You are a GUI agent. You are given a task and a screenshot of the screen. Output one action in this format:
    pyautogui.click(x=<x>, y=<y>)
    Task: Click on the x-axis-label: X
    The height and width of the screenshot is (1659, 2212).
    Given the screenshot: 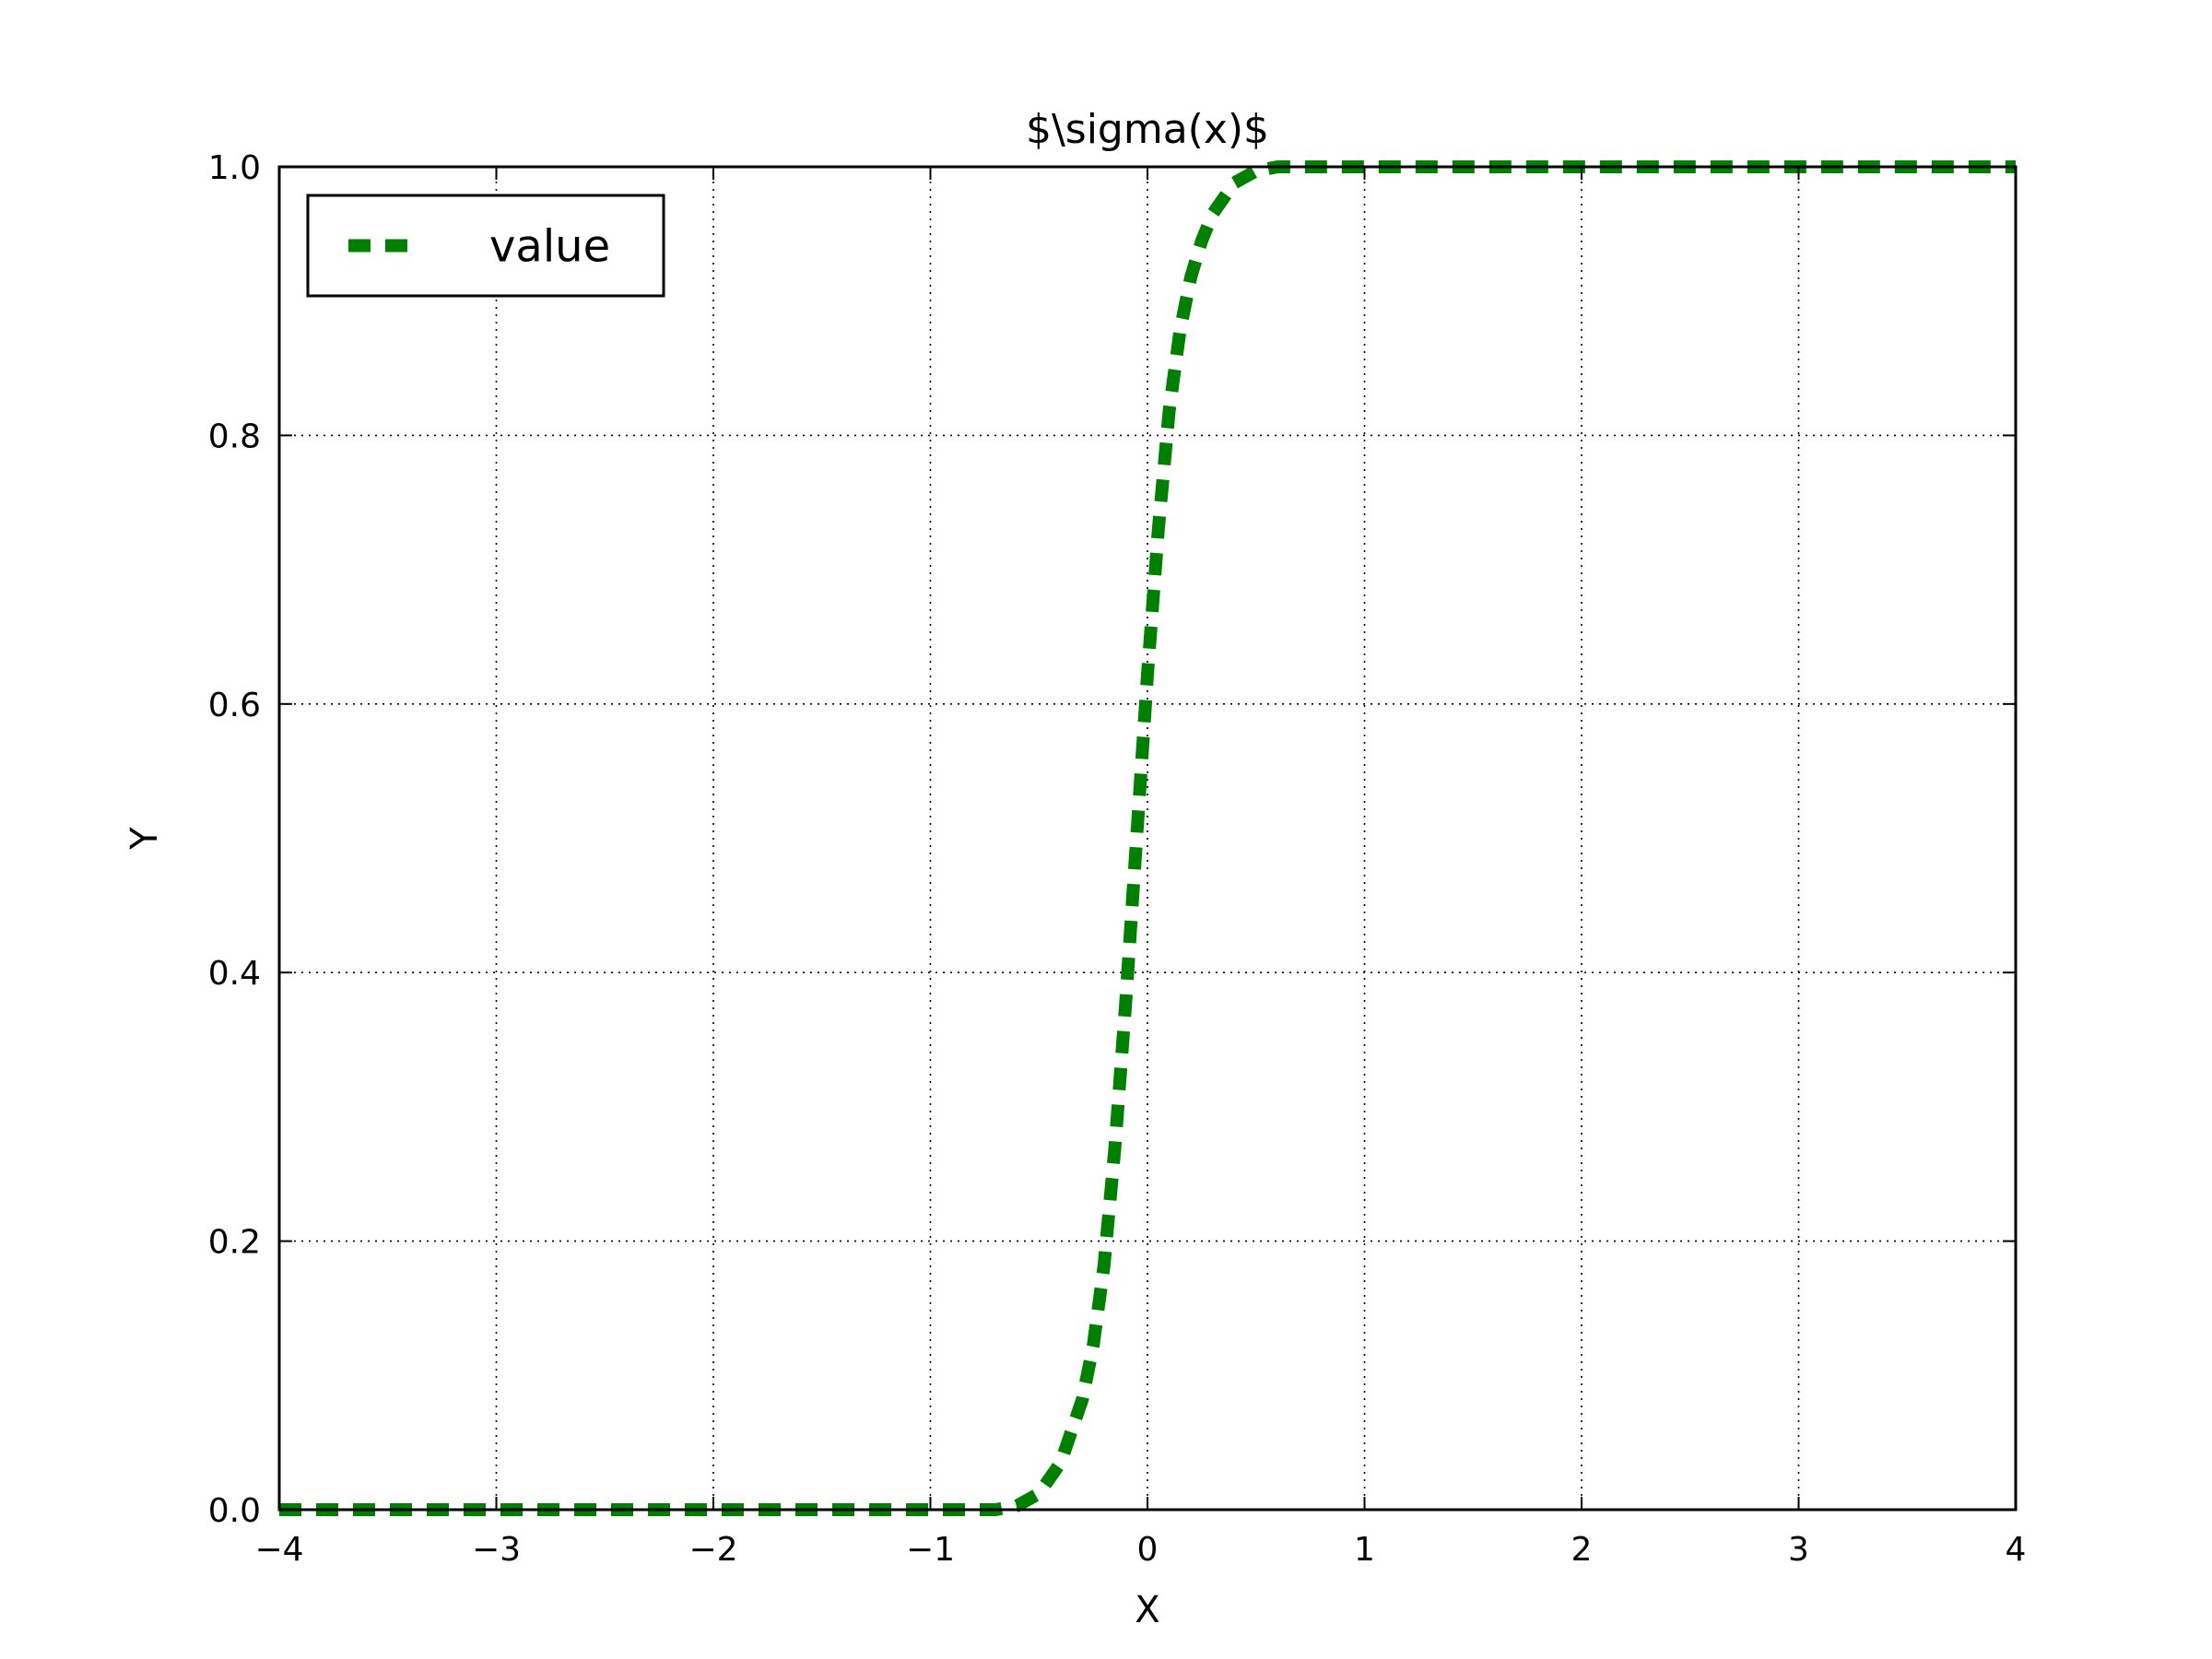 What is the action you would take?
    pyautogui.click(x=1147, y=1610)
    